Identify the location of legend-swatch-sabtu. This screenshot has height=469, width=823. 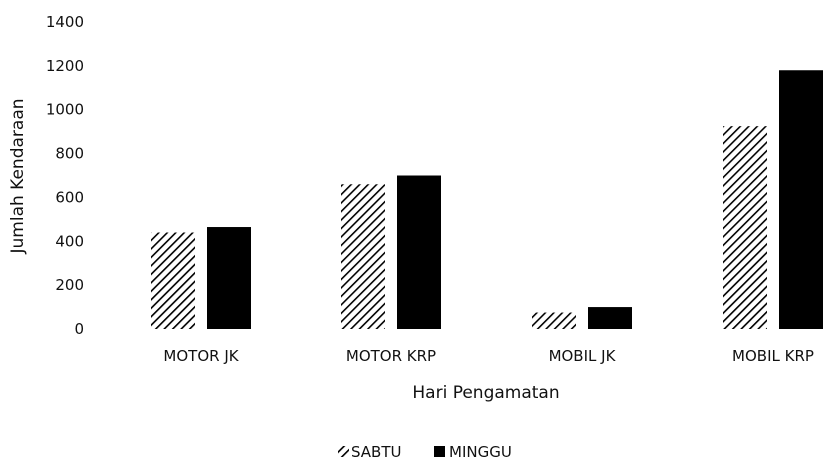
(343, 451).